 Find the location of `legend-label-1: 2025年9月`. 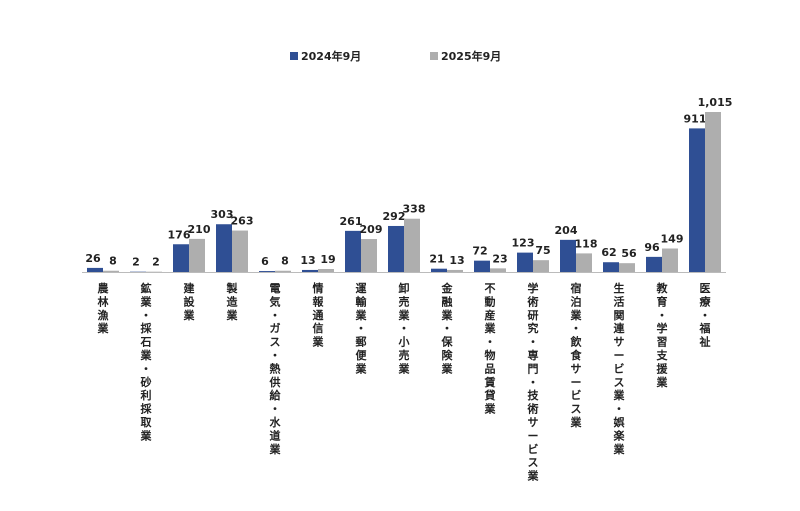

legend-label-1: 2025年9月 is located at coordinates (471, 56).